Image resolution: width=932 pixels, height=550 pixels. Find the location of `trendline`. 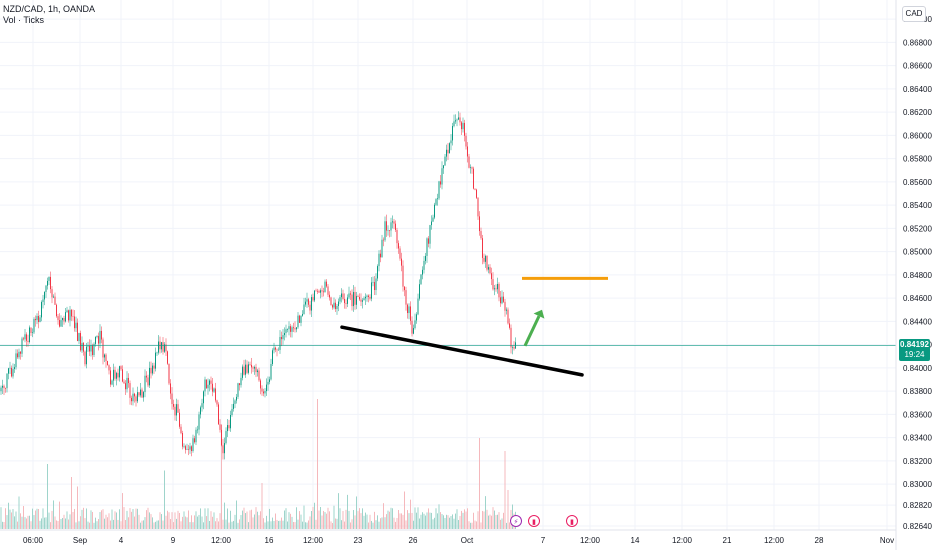

trendline is located at coordinates (462, 351).